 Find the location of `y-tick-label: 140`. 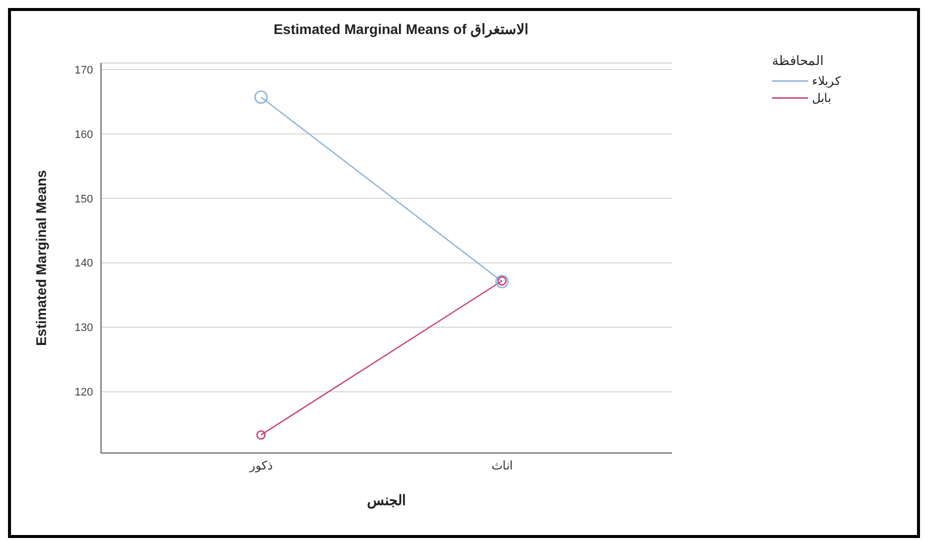

y-tick-label: 140 is located at coordinates (83, 264).